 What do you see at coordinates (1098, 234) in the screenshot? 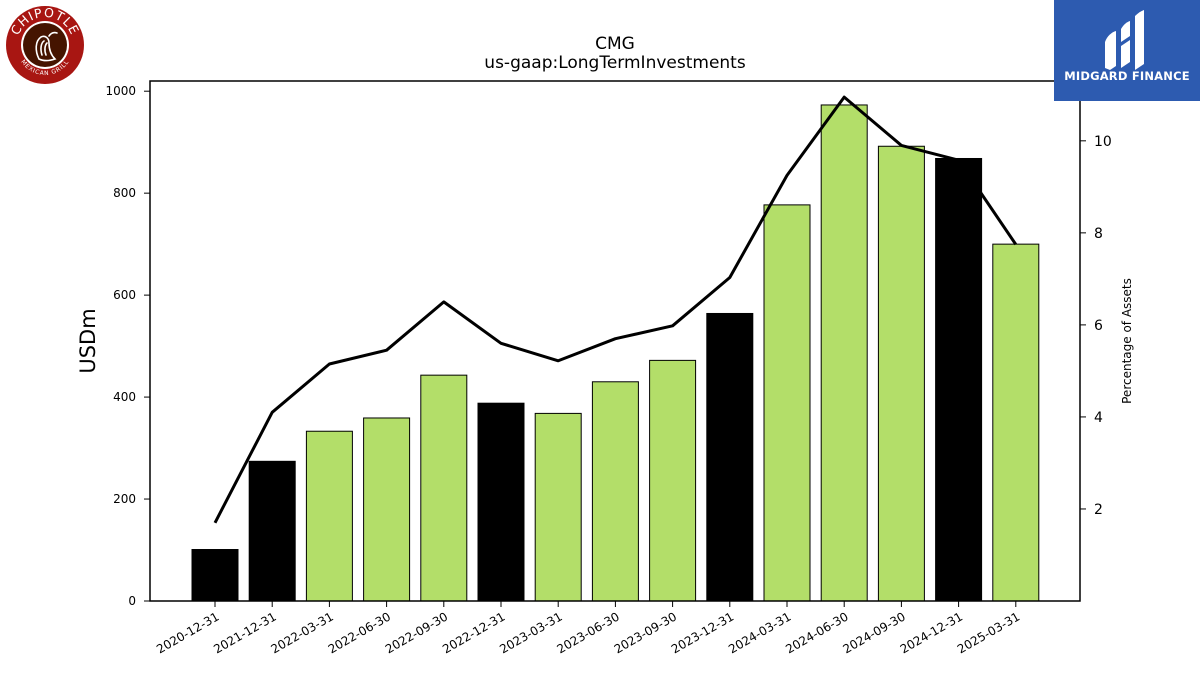
I see `y2-tick-label: 8` at bounding box center [1098, 234].